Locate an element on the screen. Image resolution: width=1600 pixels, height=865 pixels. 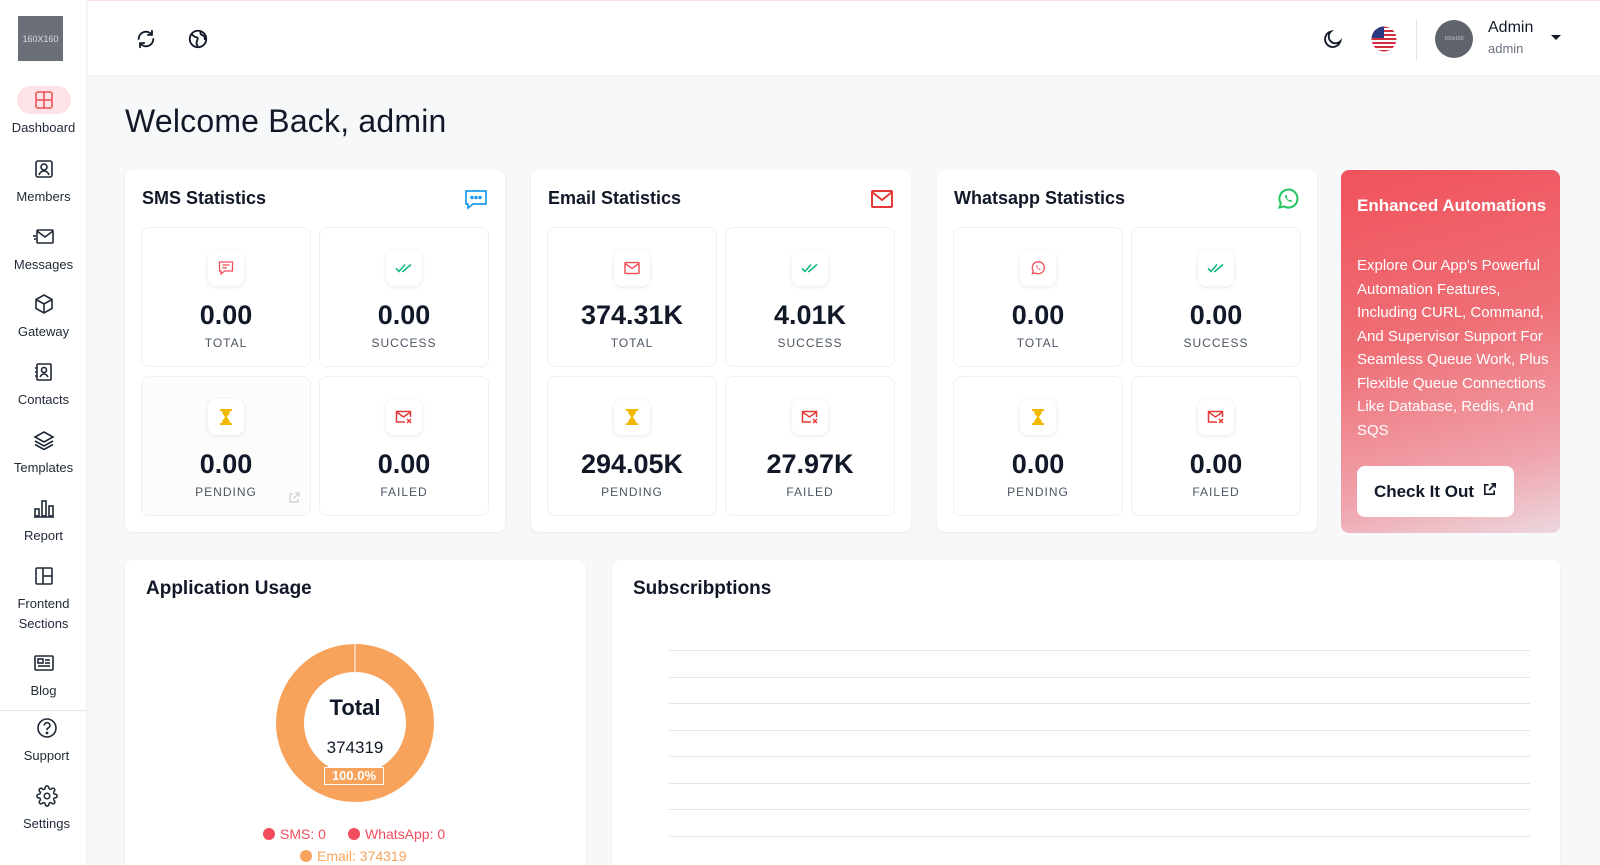
sidebar-item-contacts: Contacts is located at coordinates (43, 384).